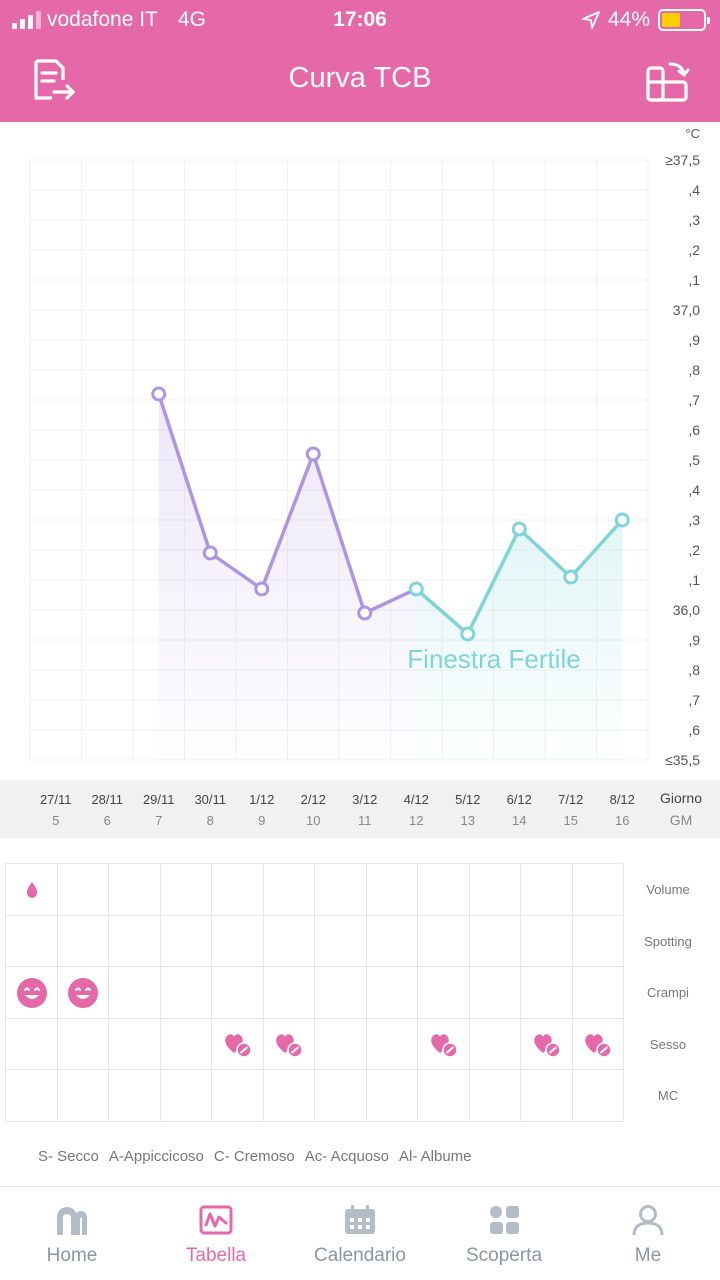  What do you see at coordinates (360, 1233) in the screenshot?
I see `nav-item-calendario: Calendario` at bounding box center [360, 1233].